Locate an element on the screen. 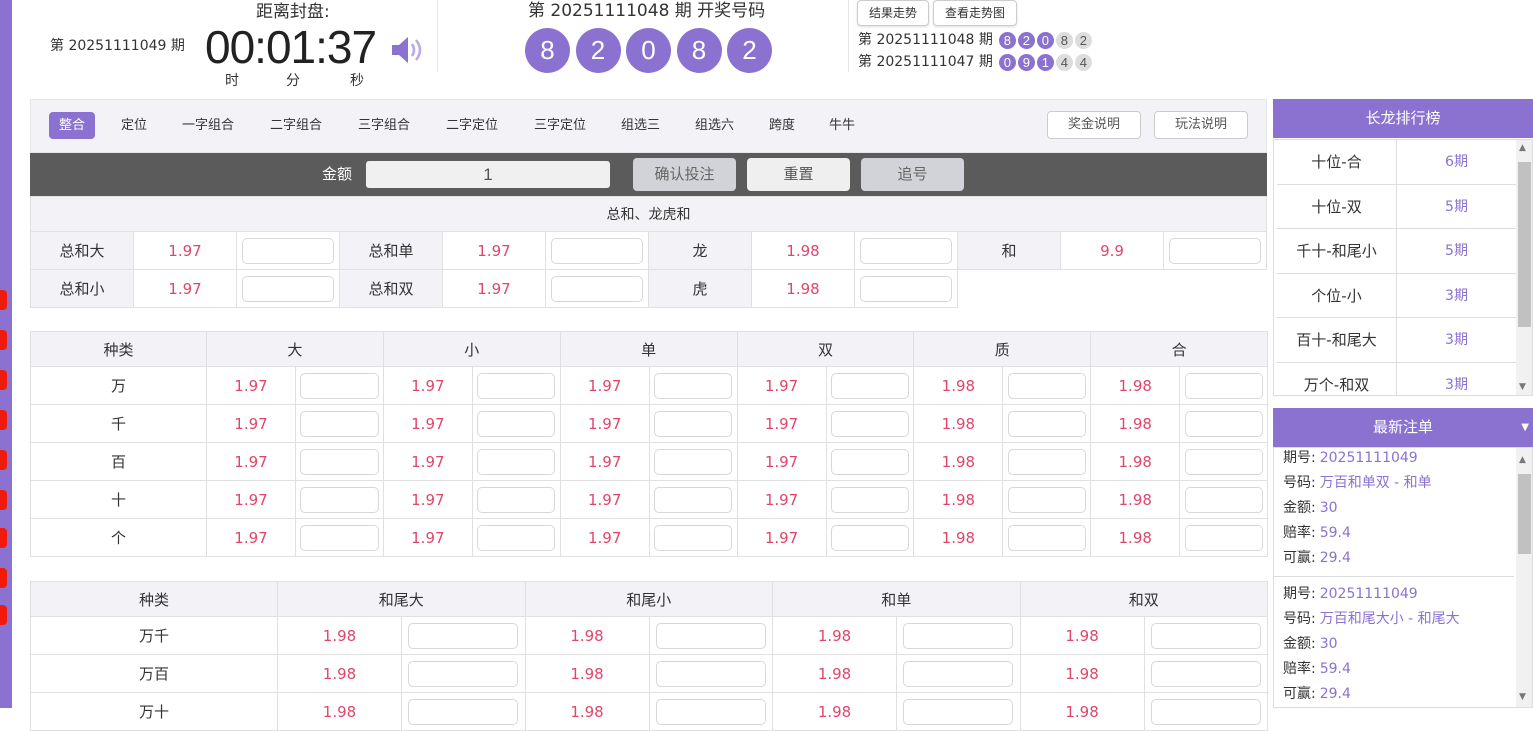  tab-2: 一字组合 is located at coordinates (208, 125).